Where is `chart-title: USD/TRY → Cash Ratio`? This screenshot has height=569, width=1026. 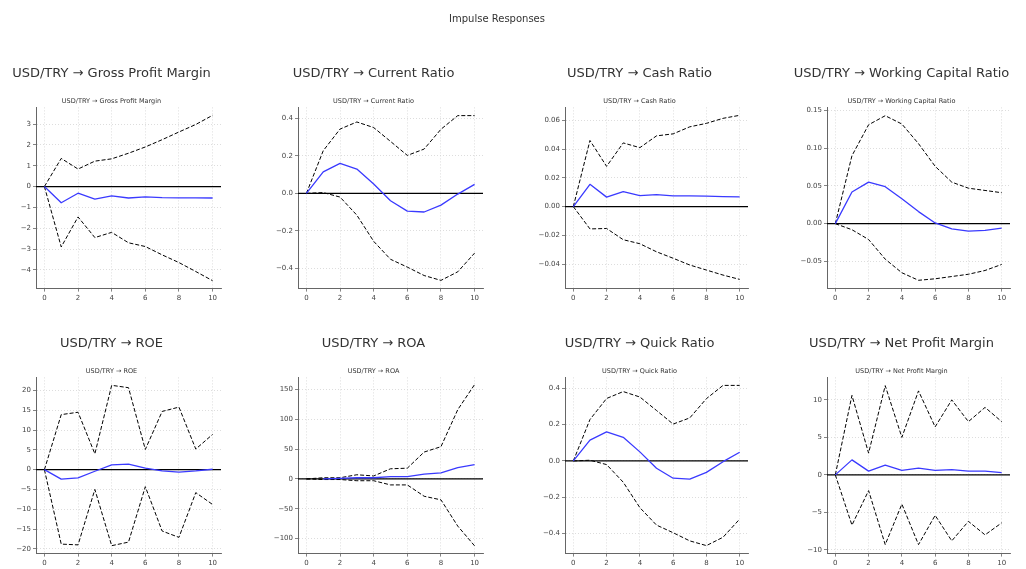
chart-title: USD/TRY → Cash Ratio is located at coordinates (640, 73).